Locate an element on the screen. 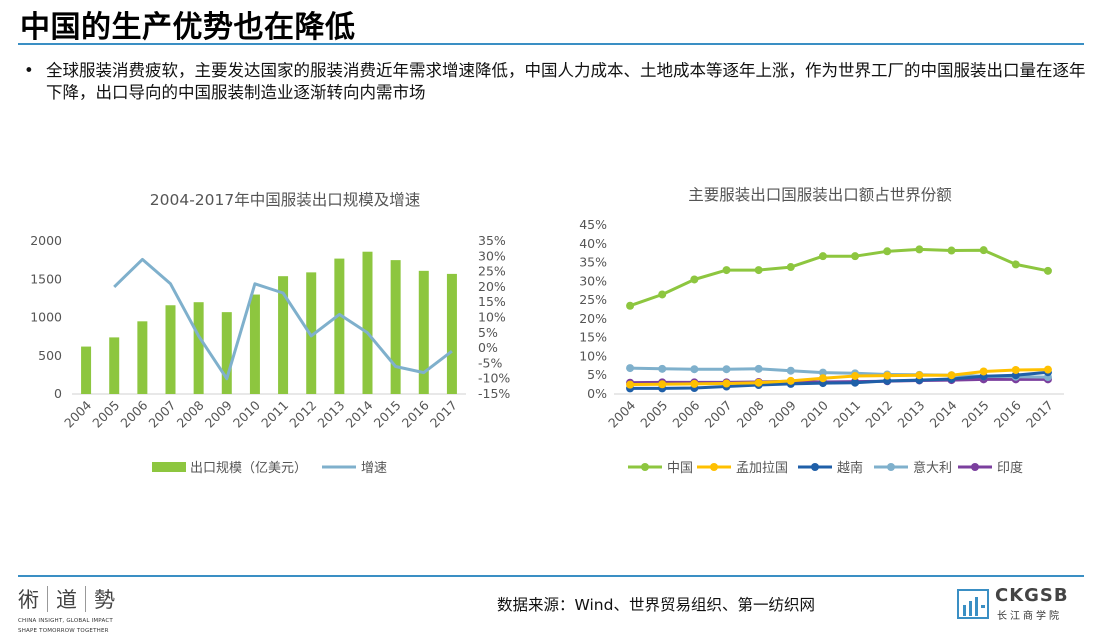 The width and height of the screenshot is (1107, 638). chart2-series-中国 is located at coordinates (839, 277).